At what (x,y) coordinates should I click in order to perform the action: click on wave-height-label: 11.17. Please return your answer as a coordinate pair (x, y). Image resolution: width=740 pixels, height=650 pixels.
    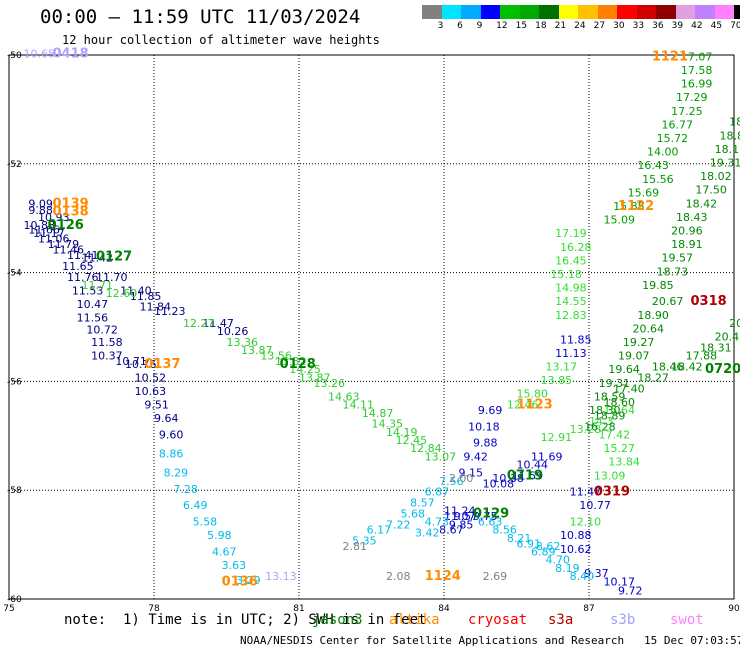
    Looking at the image, I should click on (49, 233).